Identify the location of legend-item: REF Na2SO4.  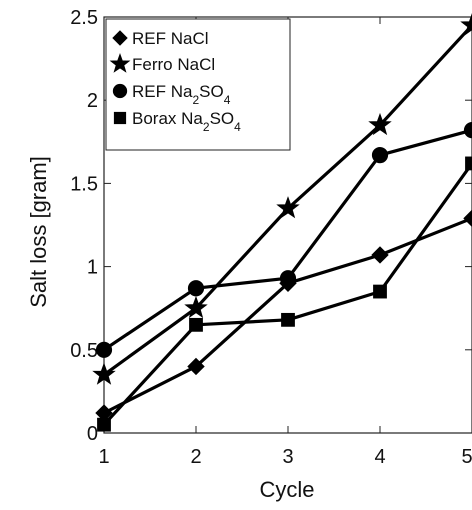
(171, 94).